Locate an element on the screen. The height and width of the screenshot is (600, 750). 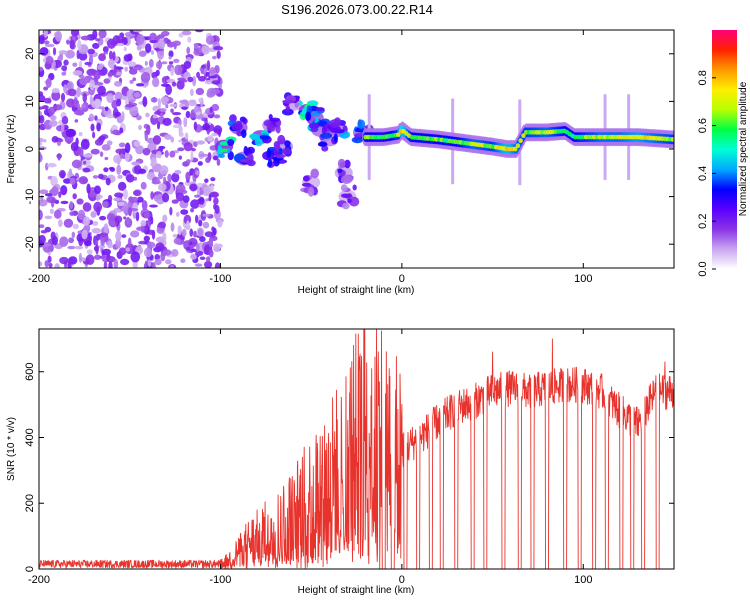
colorbar-label: Normalized spectral amplitude is located at coordinates (743, 148).